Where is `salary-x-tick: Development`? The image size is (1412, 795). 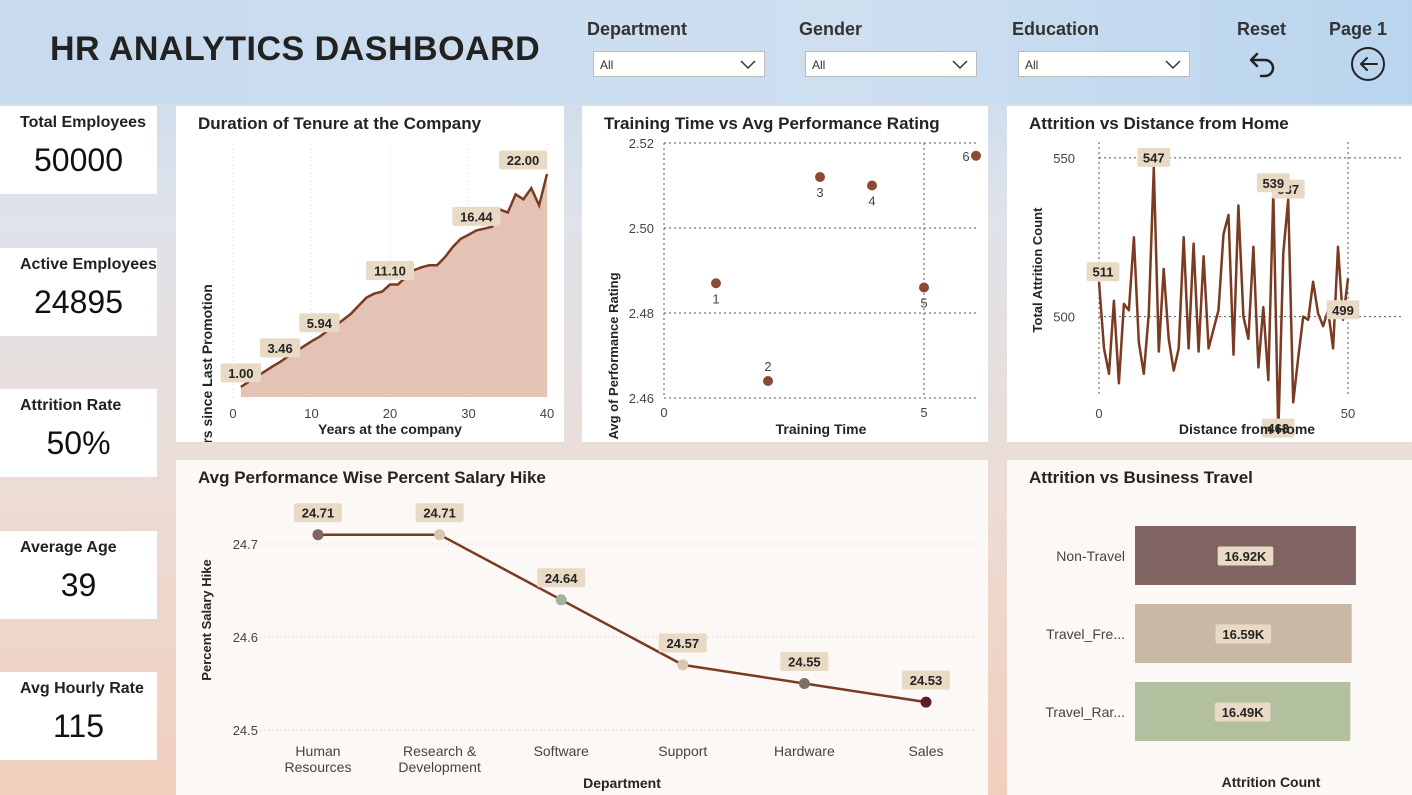 salary-x-tick: Development is located at coordinates (439, 767).